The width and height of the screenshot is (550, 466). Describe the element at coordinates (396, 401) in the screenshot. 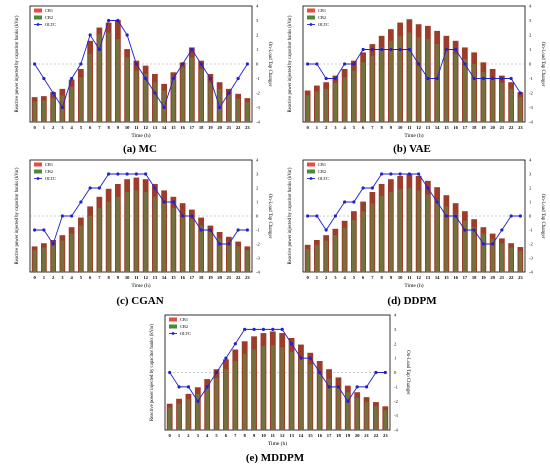

I see `y2-tick-label: -2` at that location.